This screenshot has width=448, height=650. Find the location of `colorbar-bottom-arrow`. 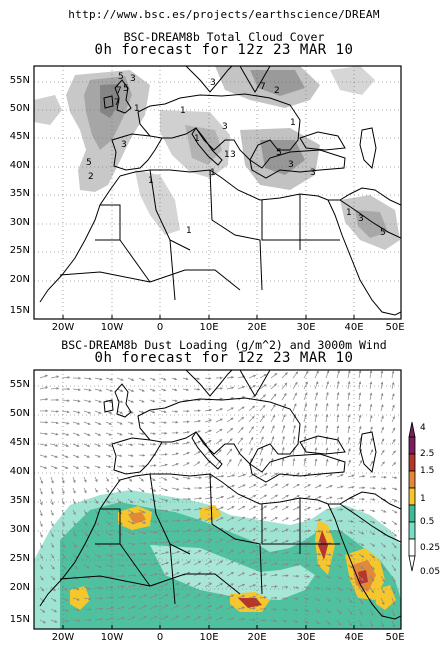

colorbar-bottom-arrow is located at coordinates (412, 563).